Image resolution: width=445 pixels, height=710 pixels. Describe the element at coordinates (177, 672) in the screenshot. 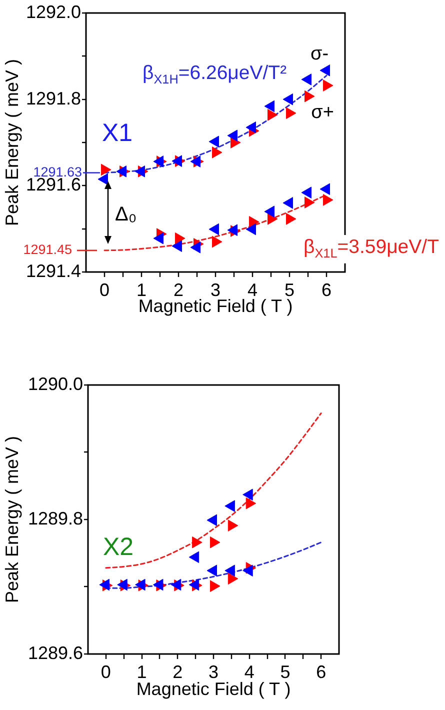

I see `x-tick-label: 2` at that location.